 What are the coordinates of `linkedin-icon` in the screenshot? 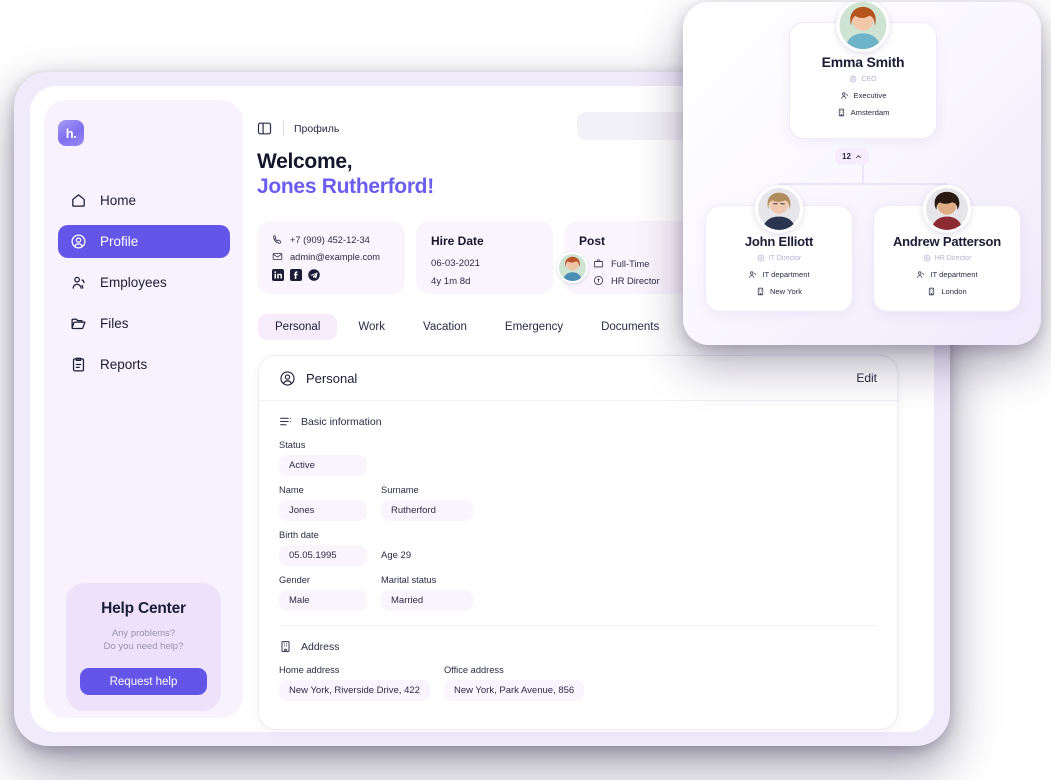 It's located at (278, 274).